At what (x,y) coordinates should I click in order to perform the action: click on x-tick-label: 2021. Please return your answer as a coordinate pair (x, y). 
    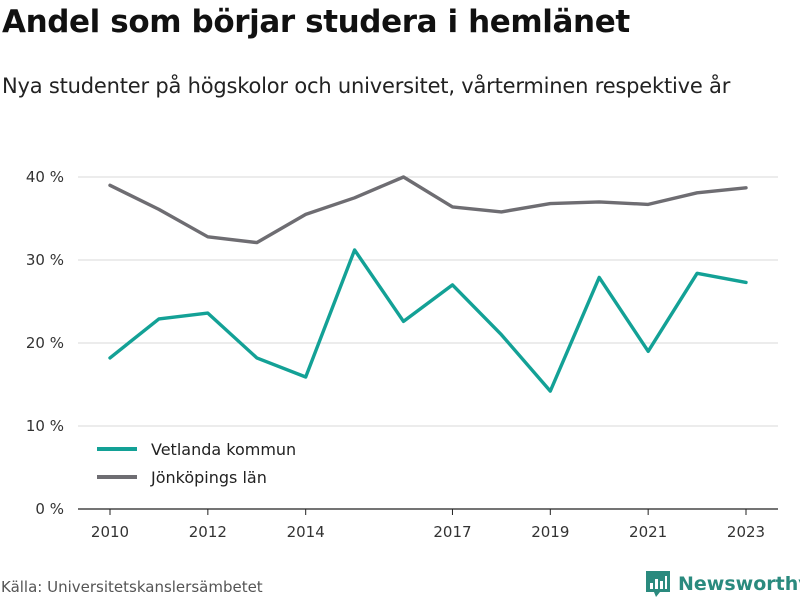
    Looking at the image, I should click on (648, 532).